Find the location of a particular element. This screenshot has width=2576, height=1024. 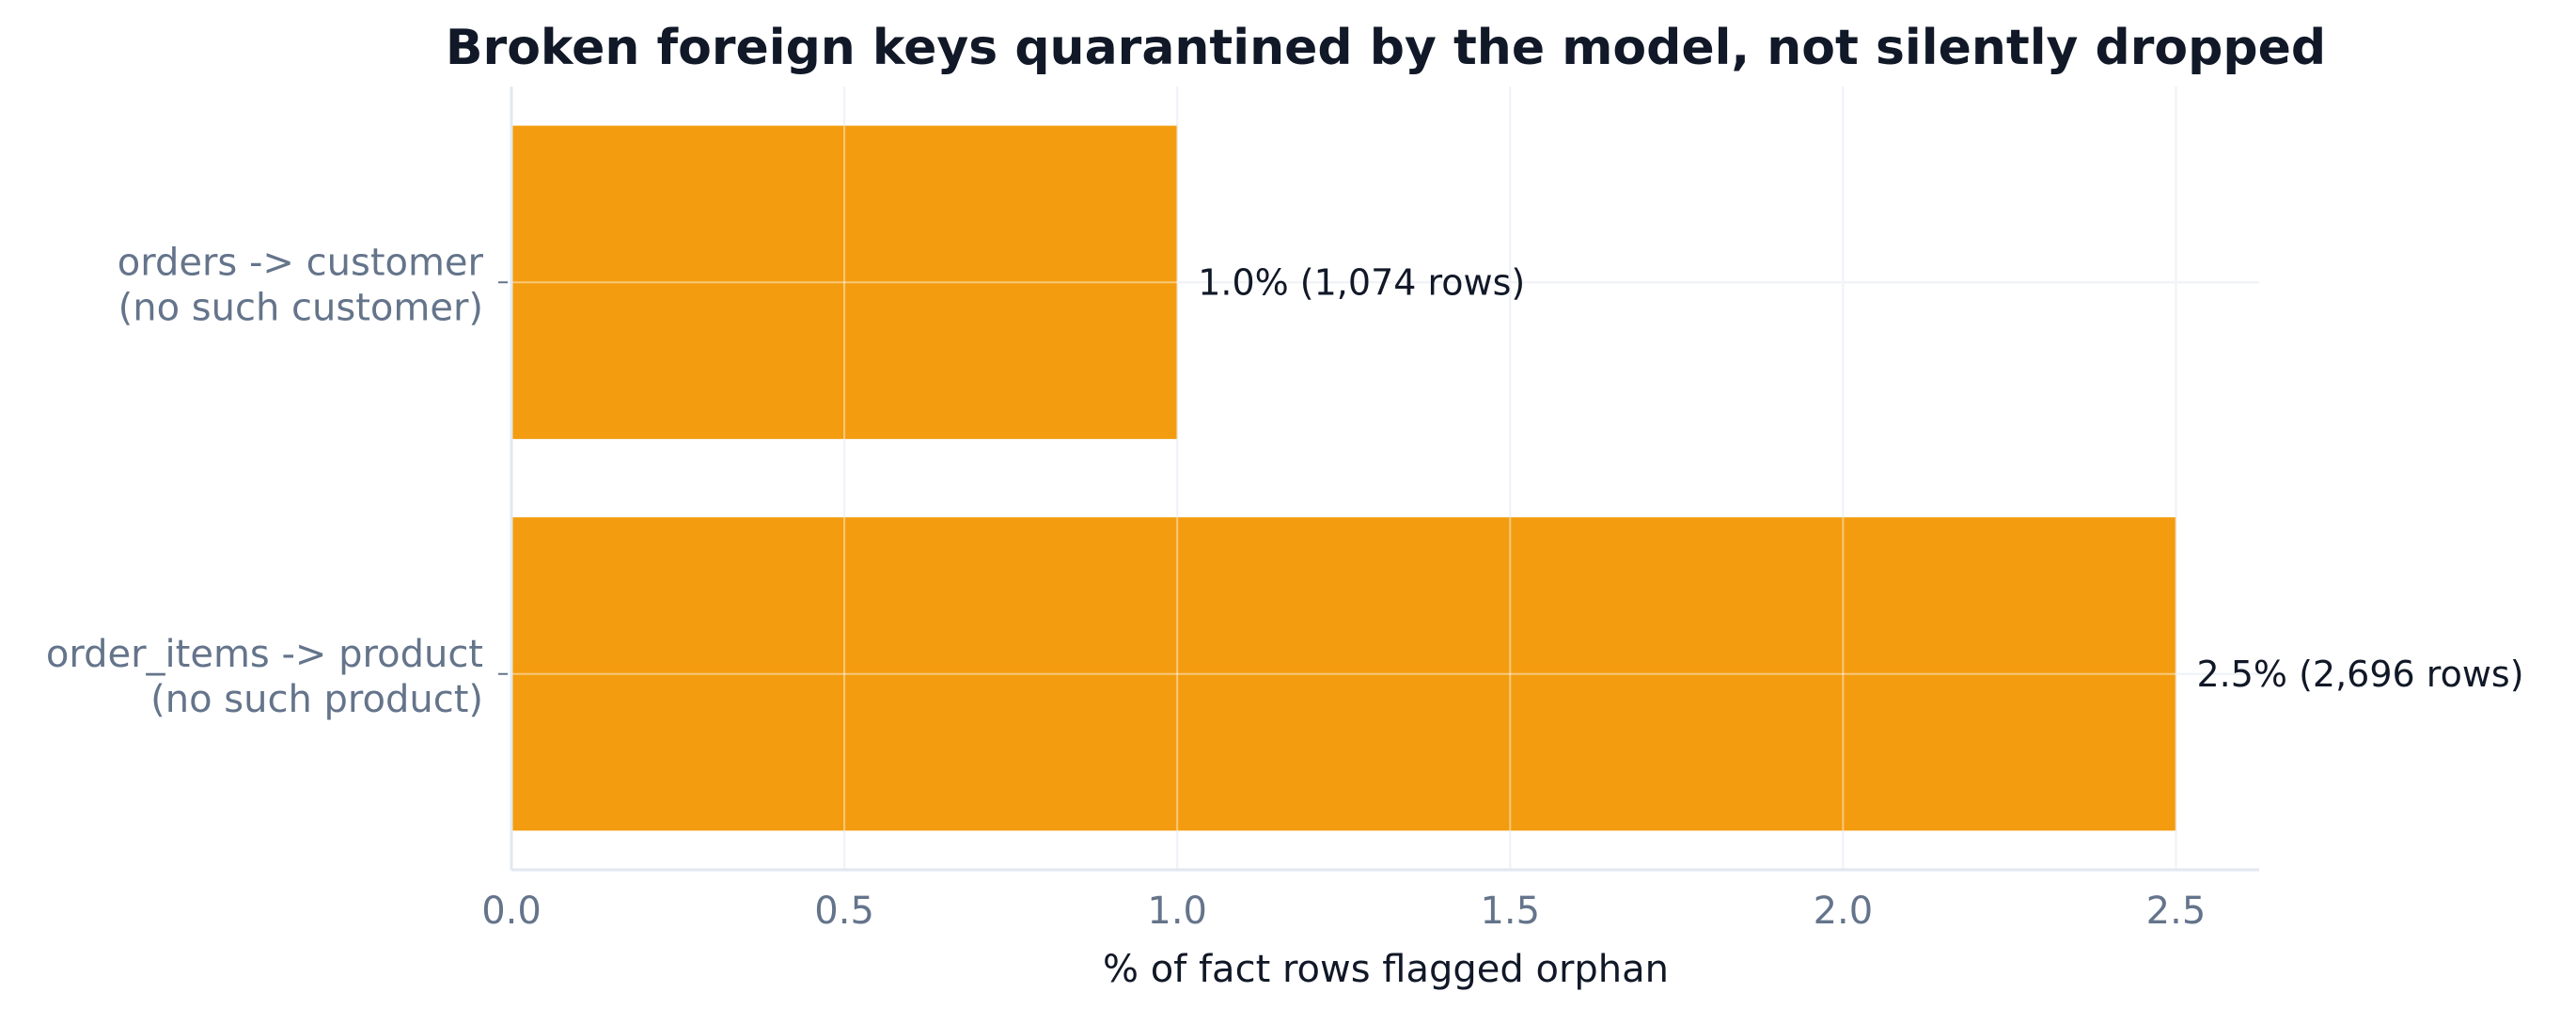

y-category-label-line: orders -> customer is located at coordinates (301, 262).